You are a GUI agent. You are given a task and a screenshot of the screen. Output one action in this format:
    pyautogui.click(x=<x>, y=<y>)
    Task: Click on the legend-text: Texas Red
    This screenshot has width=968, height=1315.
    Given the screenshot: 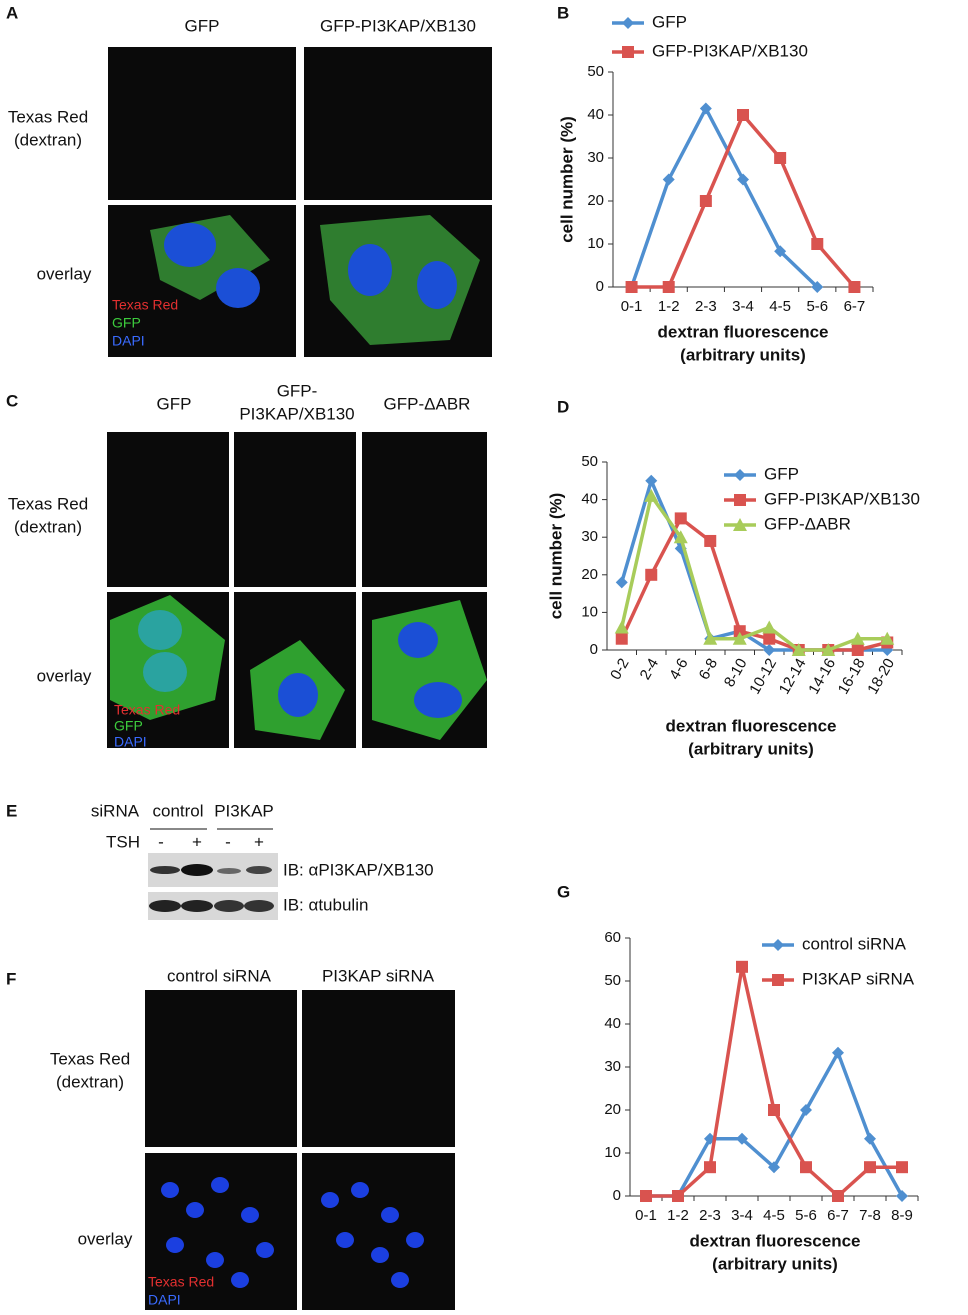 What is the action you would take?
    pyautogui.click(x=147, y=710)
    